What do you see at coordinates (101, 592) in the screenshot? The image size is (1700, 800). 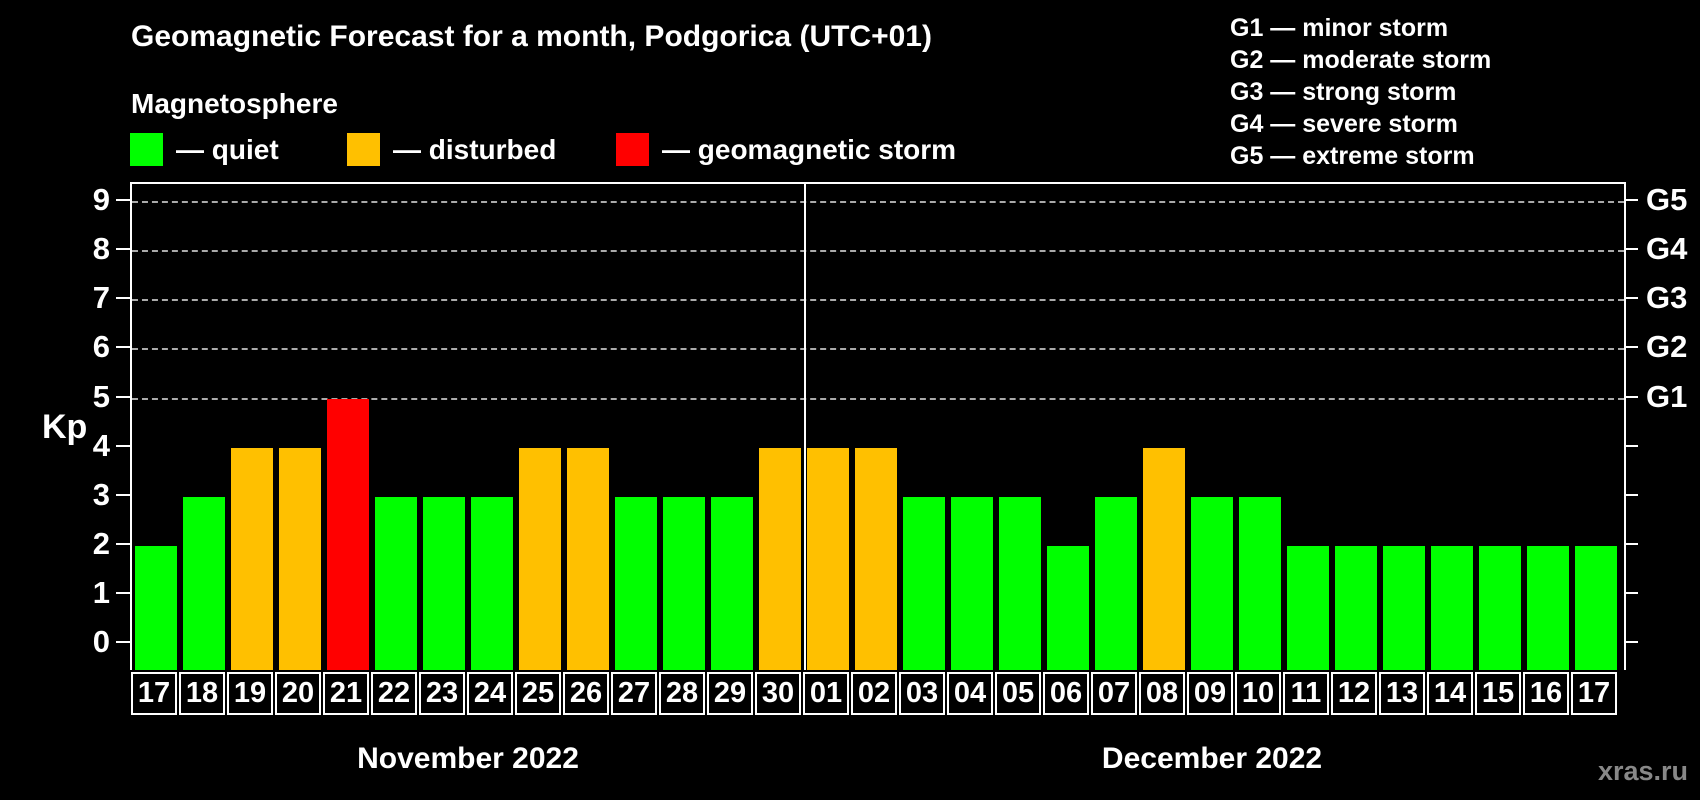 I see `y-axis-label-1: 1` at bounding box center [101, 592].